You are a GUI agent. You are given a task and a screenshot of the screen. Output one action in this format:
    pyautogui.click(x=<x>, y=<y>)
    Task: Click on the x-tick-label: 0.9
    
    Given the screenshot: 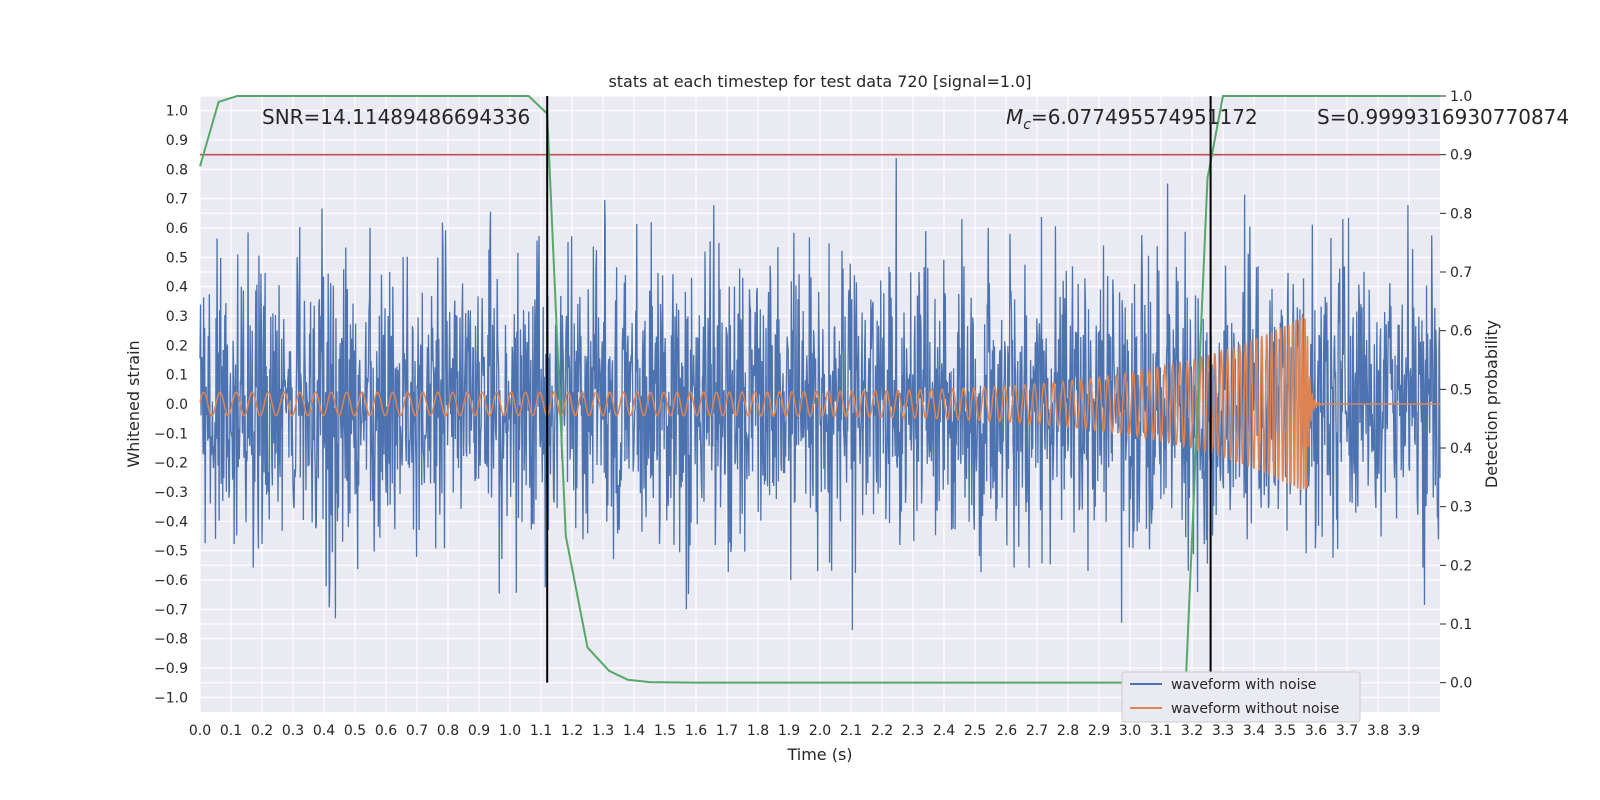 What is the action you would take?
    pyautogui.click(x=479, y=731)
    